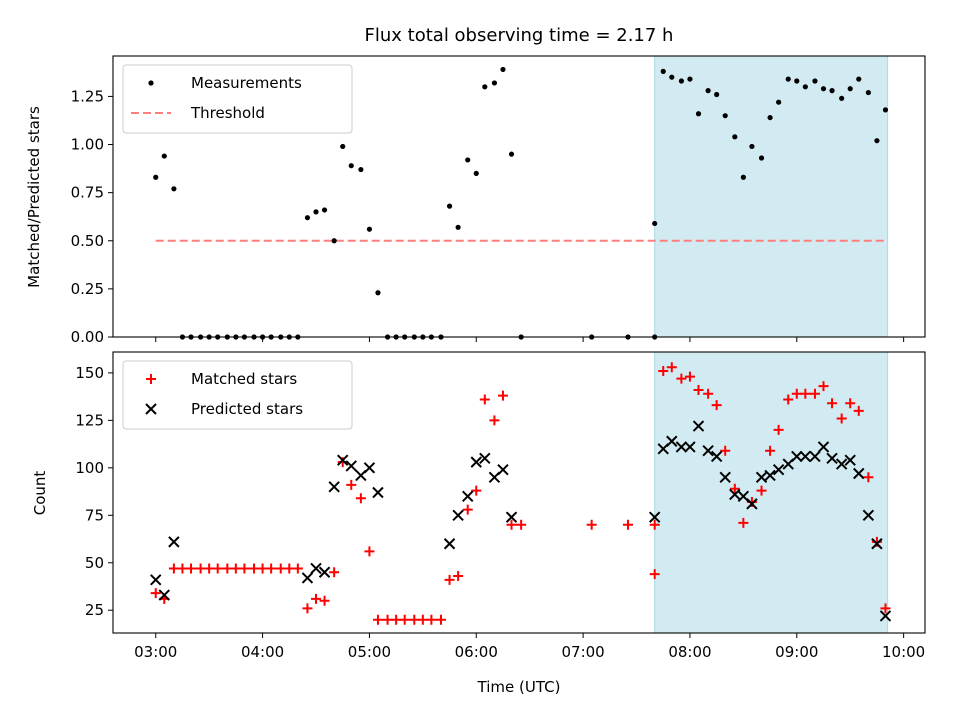 Image resolution: width=960 pixels, height=724 pixels. I want to click on x-tick-label: 06:00, so click(476, 652).